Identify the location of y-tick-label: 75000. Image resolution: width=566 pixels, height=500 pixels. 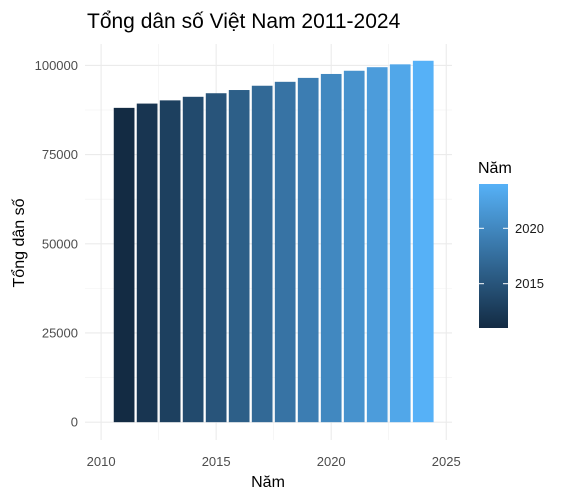
(60, 154).